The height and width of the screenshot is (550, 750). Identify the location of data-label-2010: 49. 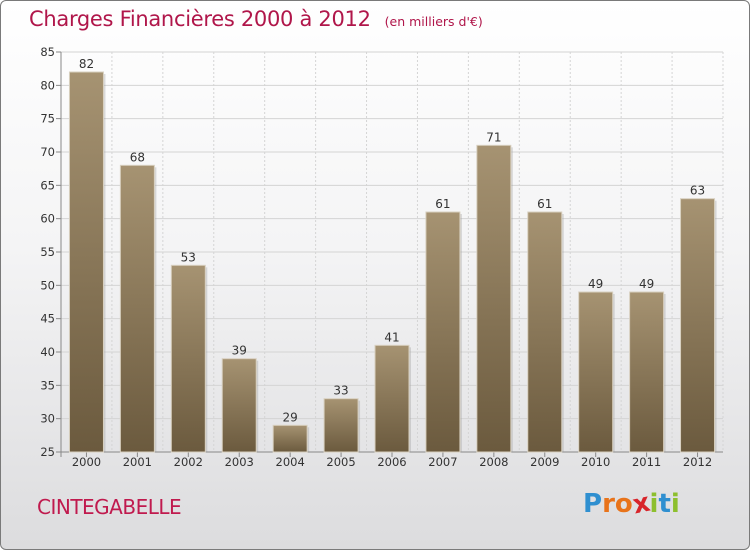
(595, 284).